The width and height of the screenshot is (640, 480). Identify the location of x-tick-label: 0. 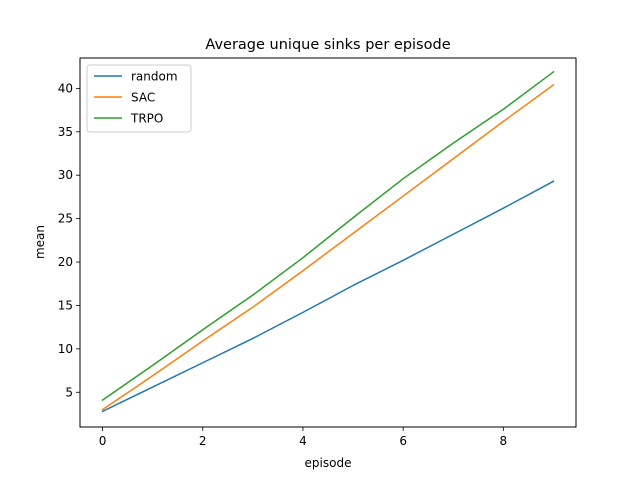
(103, 441).